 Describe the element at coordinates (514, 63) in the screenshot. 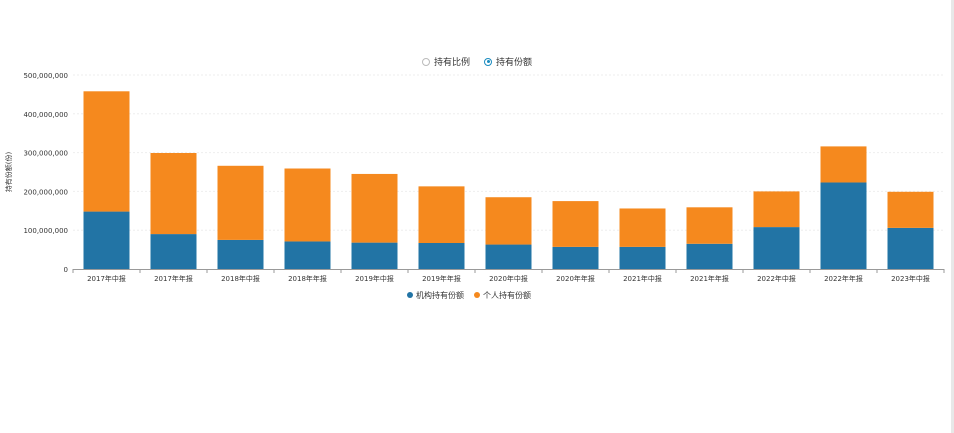

I see `radio-shares-label: 持有份额` at that location.